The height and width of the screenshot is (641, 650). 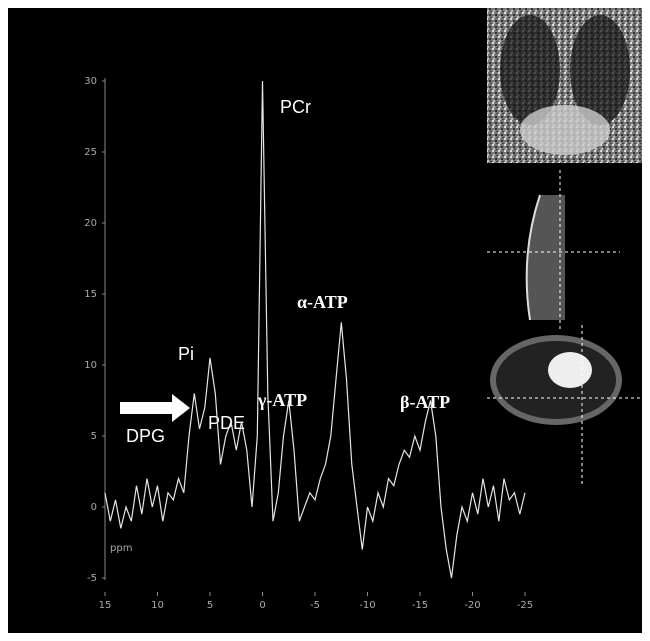 I want to click on y-tick-label: 25, so click(x=90, y=152).